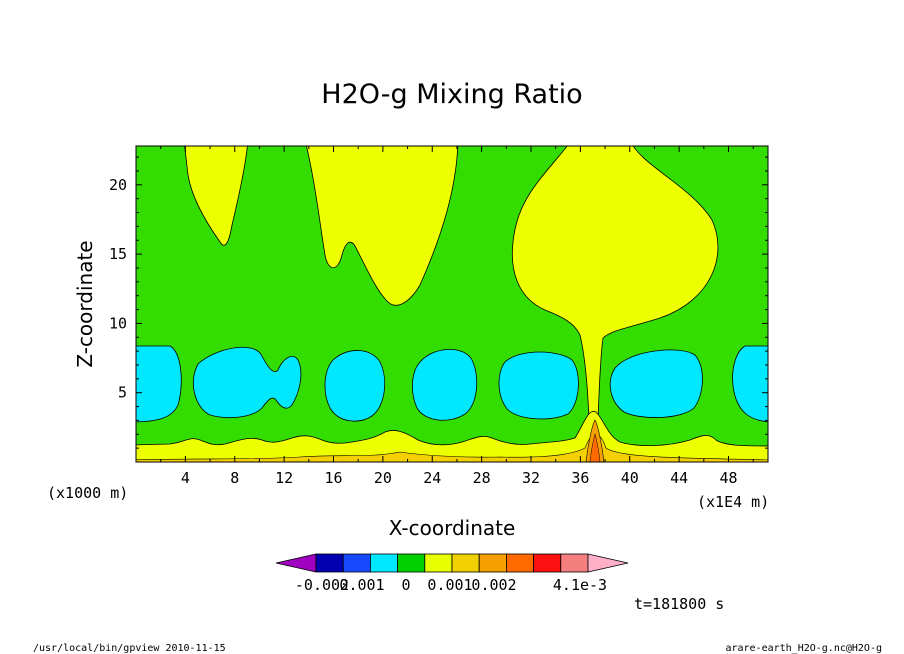 Image resolution: width=904 pixels, height=654 pixels. What do you see at coordinates (432, 478) in the screenshot?
I see `x-tick-label: 24` at bounding box center [432, 478].